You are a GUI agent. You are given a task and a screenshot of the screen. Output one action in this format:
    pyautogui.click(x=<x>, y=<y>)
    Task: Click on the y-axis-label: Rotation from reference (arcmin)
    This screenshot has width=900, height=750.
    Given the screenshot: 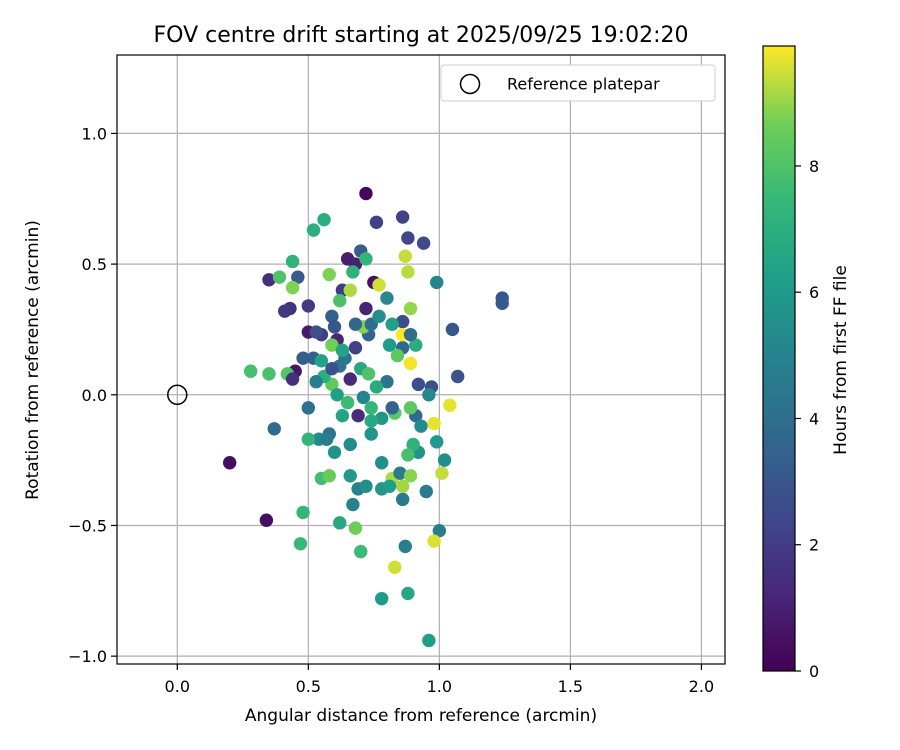 What is the action you would take?
    pyautogui.click(x=33, y=360)
    